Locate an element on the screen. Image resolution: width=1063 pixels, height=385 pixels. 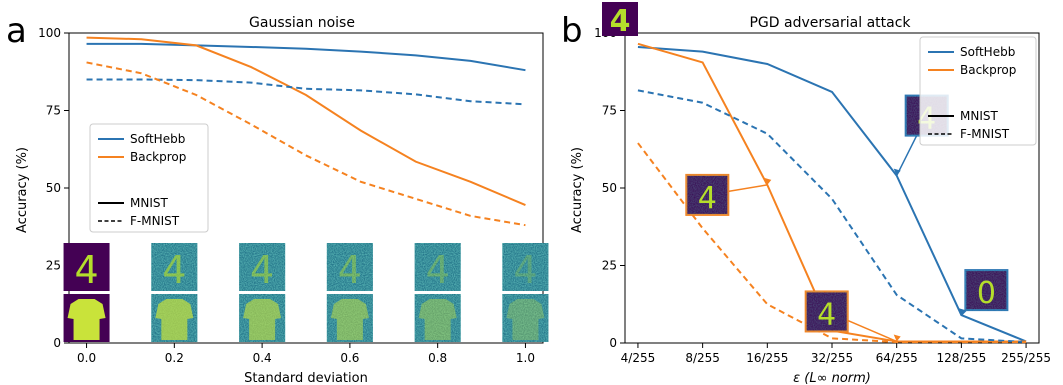
chart-b-legend: SoftHebb Backprop MNIST F-MNIST is located at coordinates (978, 91).